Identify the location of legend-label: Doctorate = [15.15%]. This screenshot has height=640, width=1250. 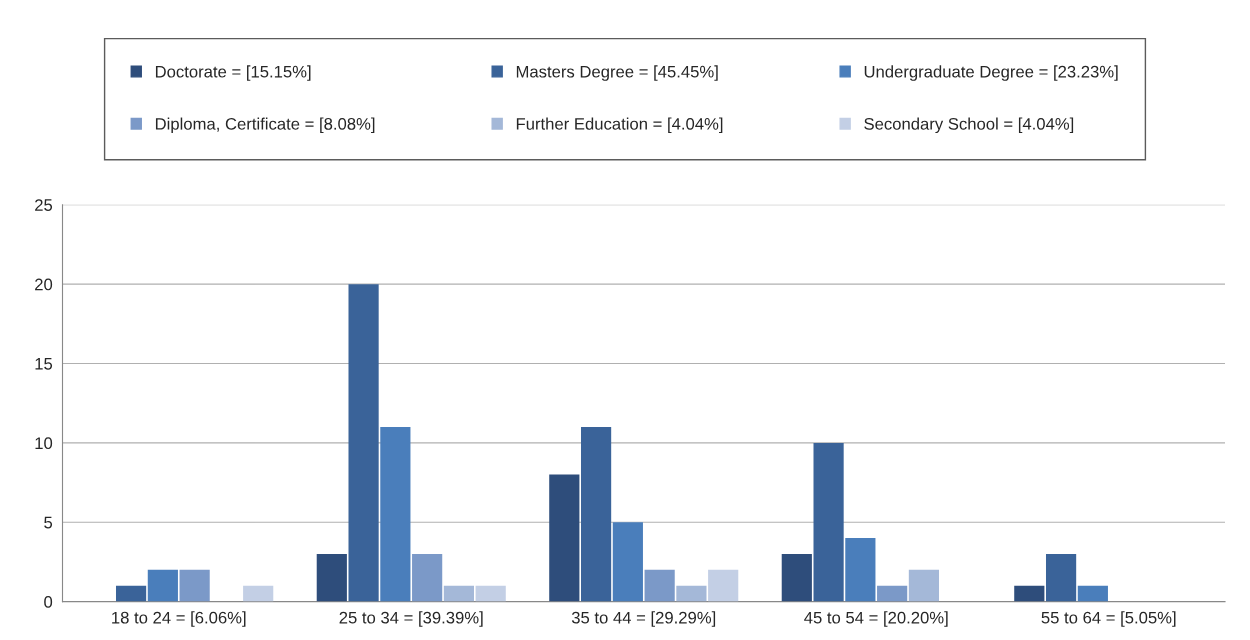
(233, 73).